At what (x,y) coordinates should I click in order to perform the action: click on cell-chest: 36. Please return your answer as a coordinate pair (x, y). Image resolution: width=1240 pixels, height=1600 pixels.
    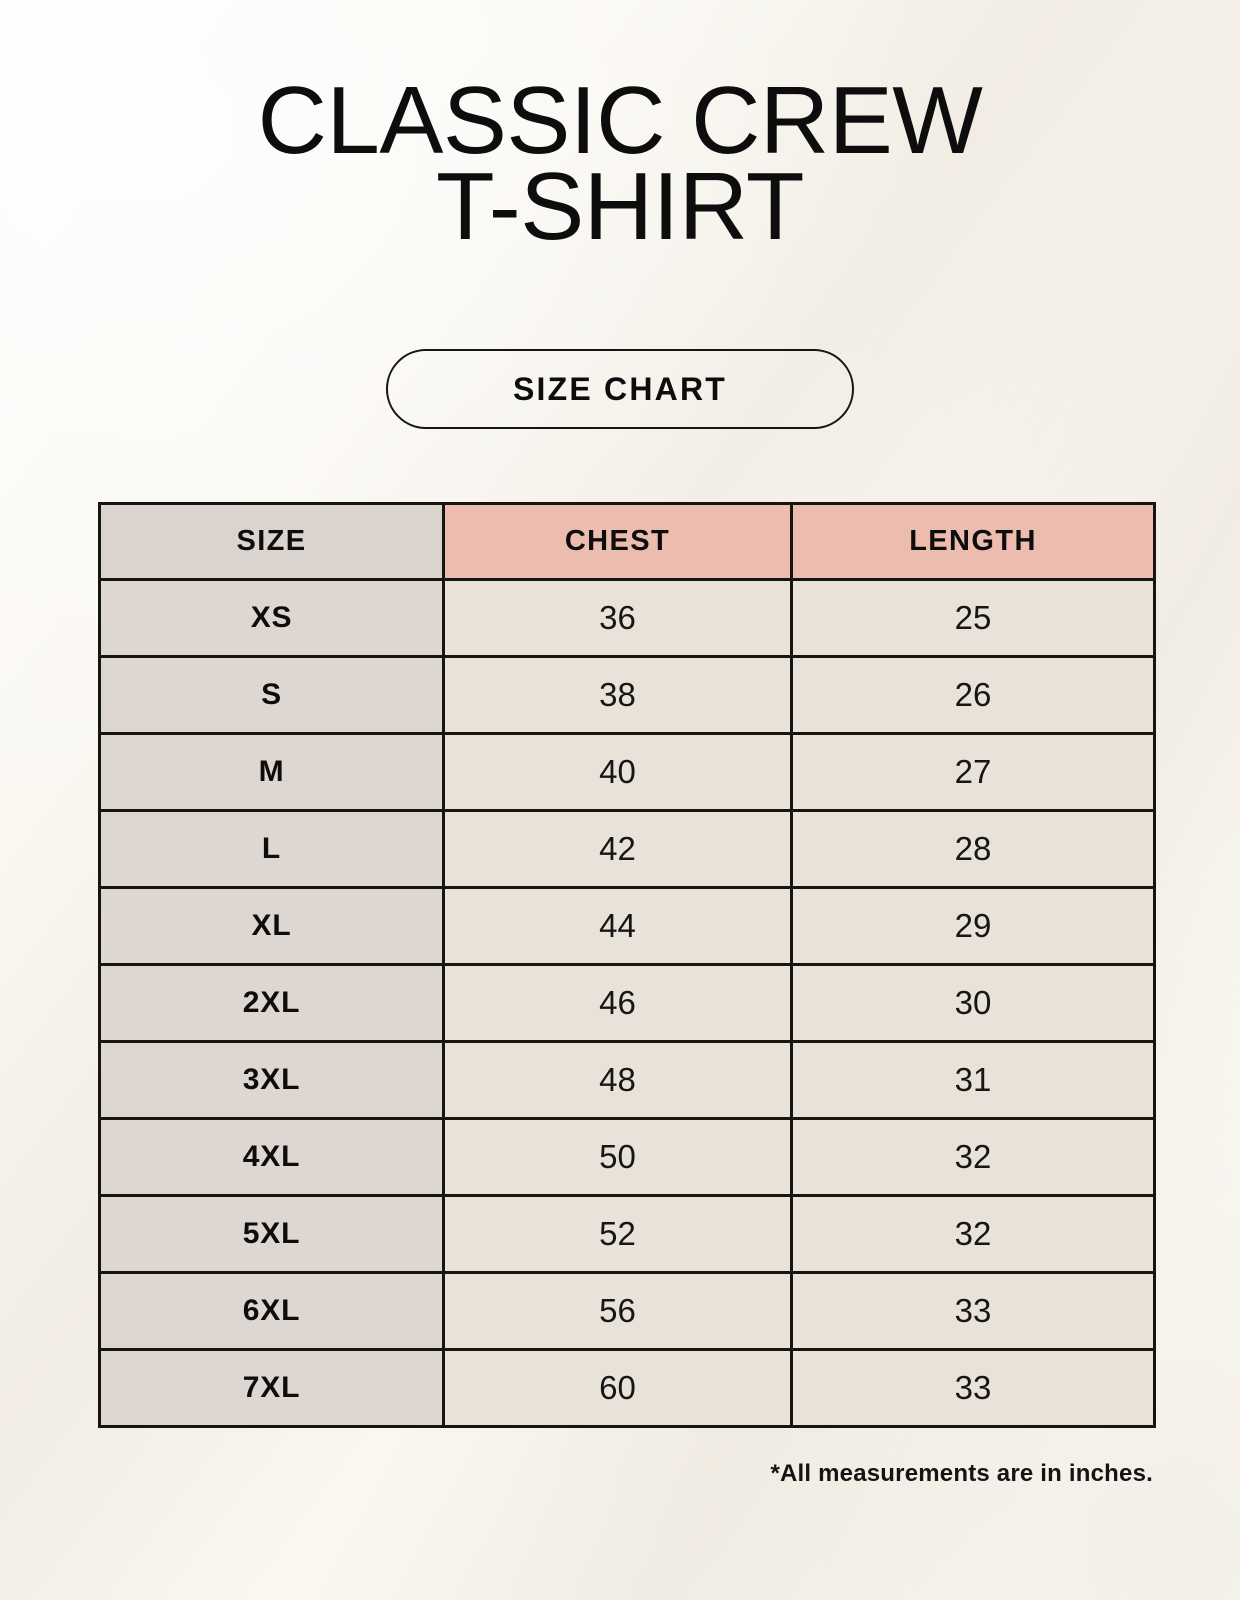
    Looking at the image, I should click on (617, 618).